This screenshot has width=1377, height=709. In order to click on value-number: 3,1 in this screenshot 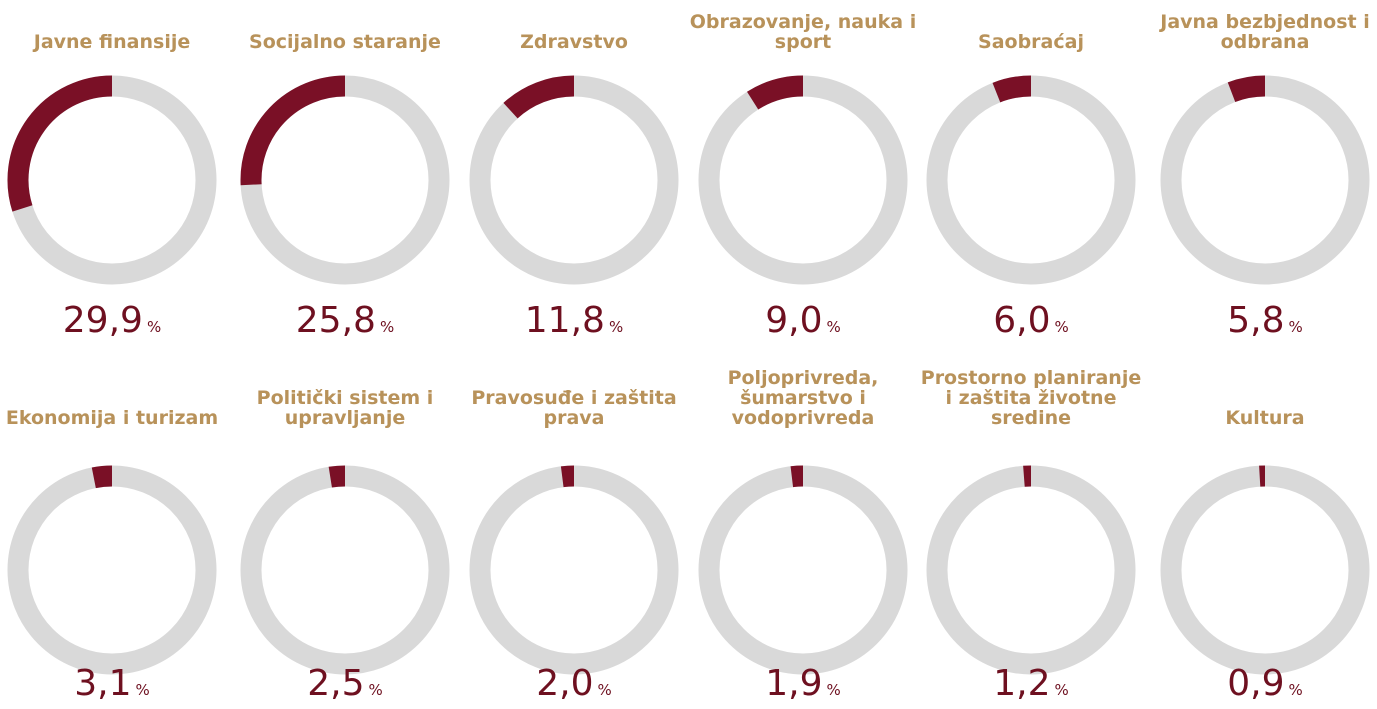, I will do `click(102, 683)`.